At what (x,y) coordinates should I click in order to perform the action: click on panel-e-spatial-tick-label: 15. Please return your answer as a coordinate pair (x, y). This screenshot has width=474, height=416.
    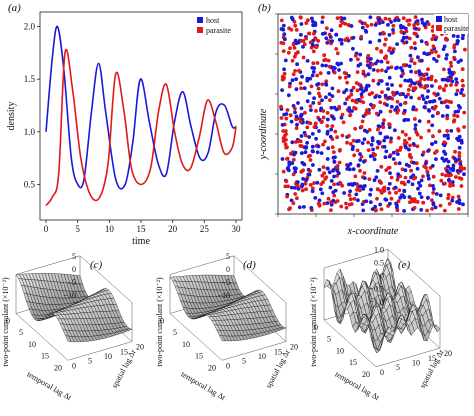
    Looking at the image, I should click on (432, 358).